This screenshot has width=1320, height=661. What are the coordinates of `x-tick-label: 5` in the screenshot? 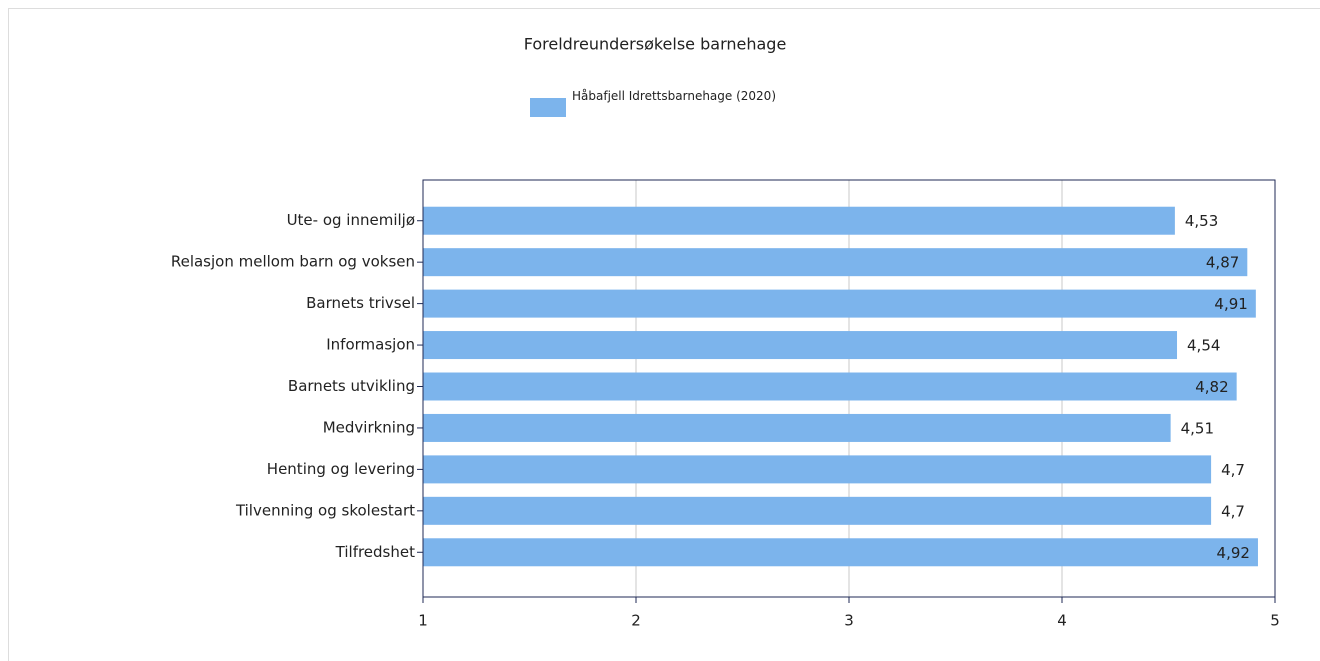 It's located at (1275, 621).